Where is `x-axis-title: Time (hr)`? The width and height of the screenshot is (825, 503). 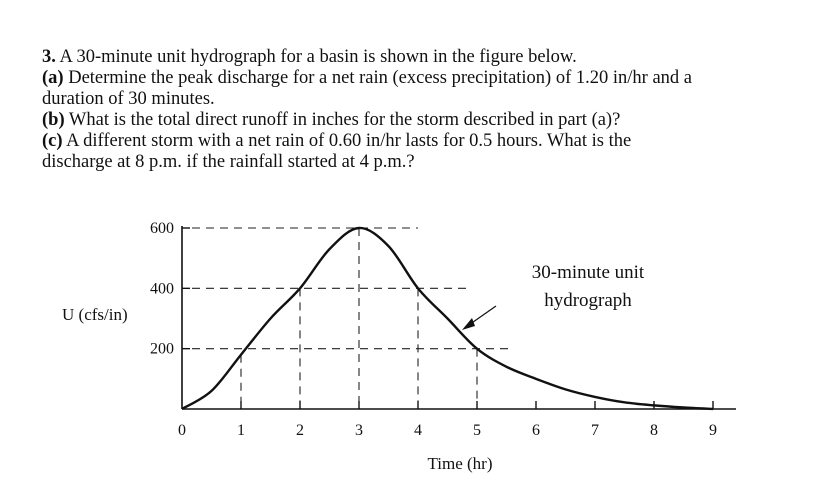 x-axis-title: Time (hr) is located at coordinates (459, 463).